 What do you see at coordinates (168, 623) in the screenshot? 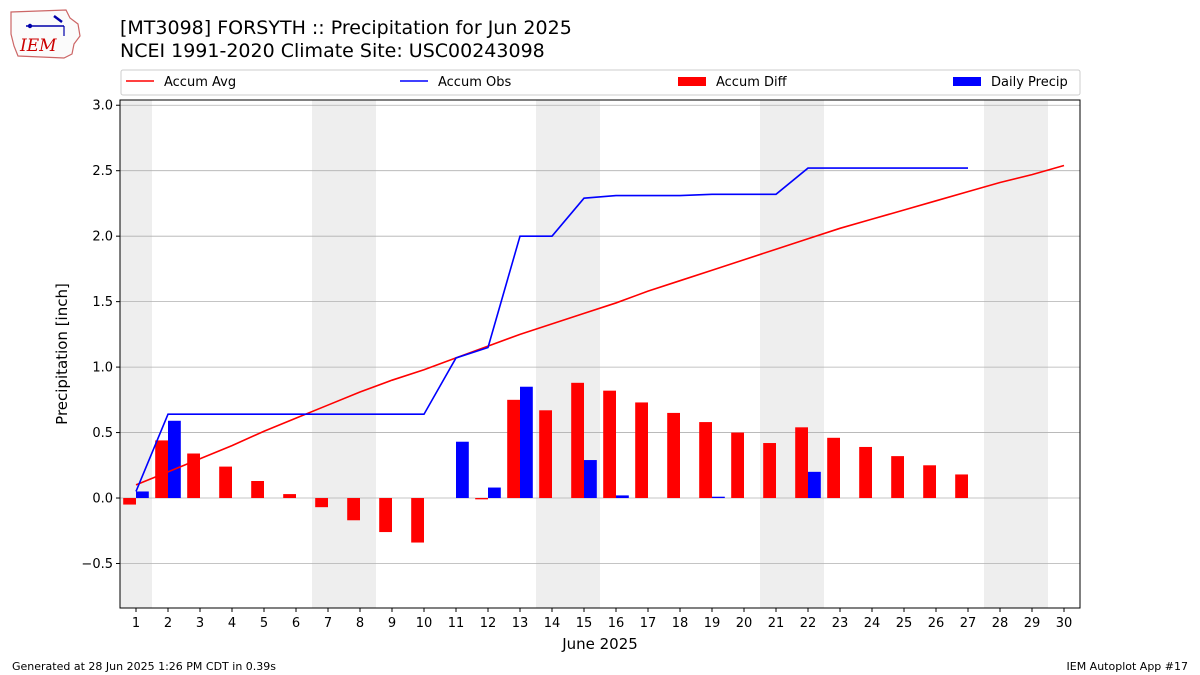
I see `x-tick-label: 2` at bounding box center [168, 623].